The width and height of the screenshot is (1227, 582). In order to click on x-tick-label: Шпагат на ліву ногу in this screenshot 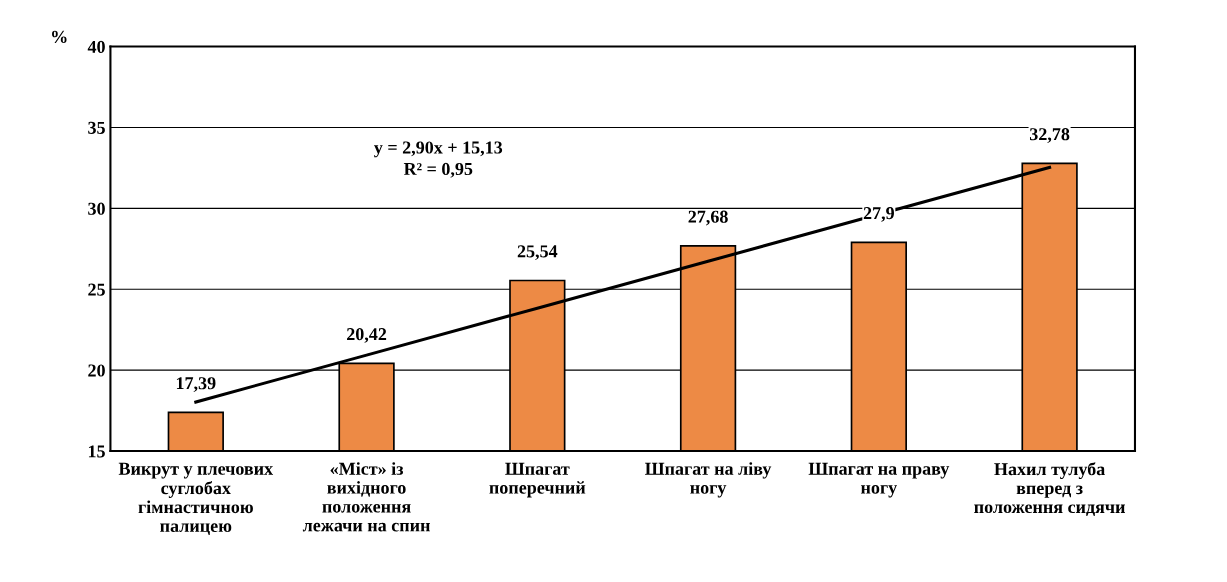, I will do `click(708, 480)`.